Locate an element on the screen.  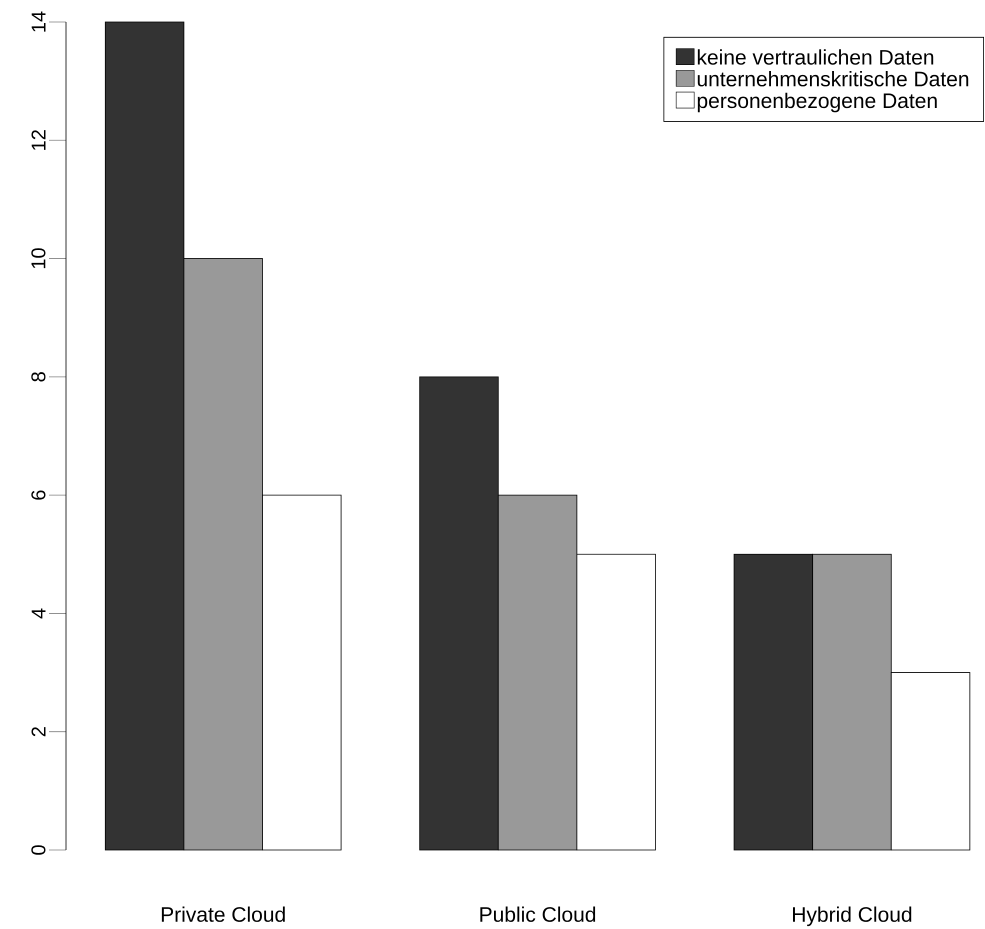
legend-label: personenbezogene Daten is located at coordinates (817, 102).